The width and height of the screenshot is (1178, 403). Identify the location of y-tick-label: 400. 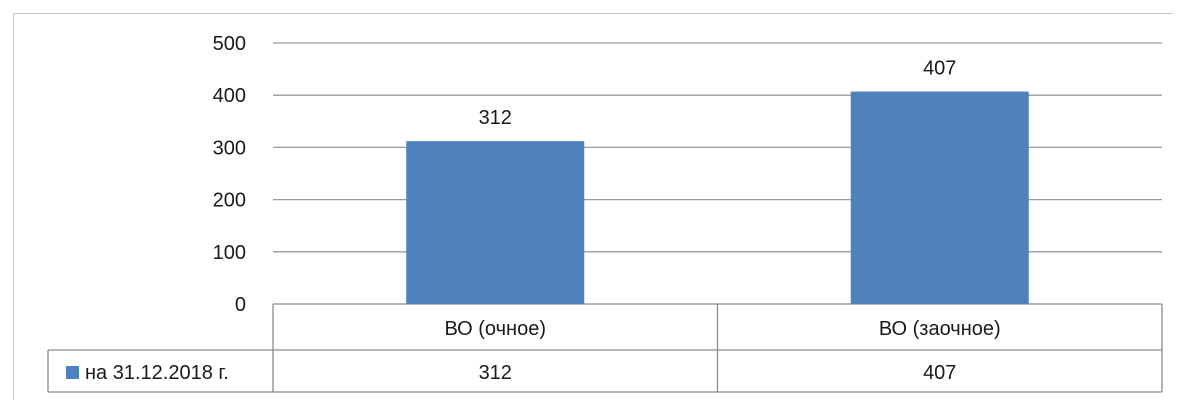
(229, 96).